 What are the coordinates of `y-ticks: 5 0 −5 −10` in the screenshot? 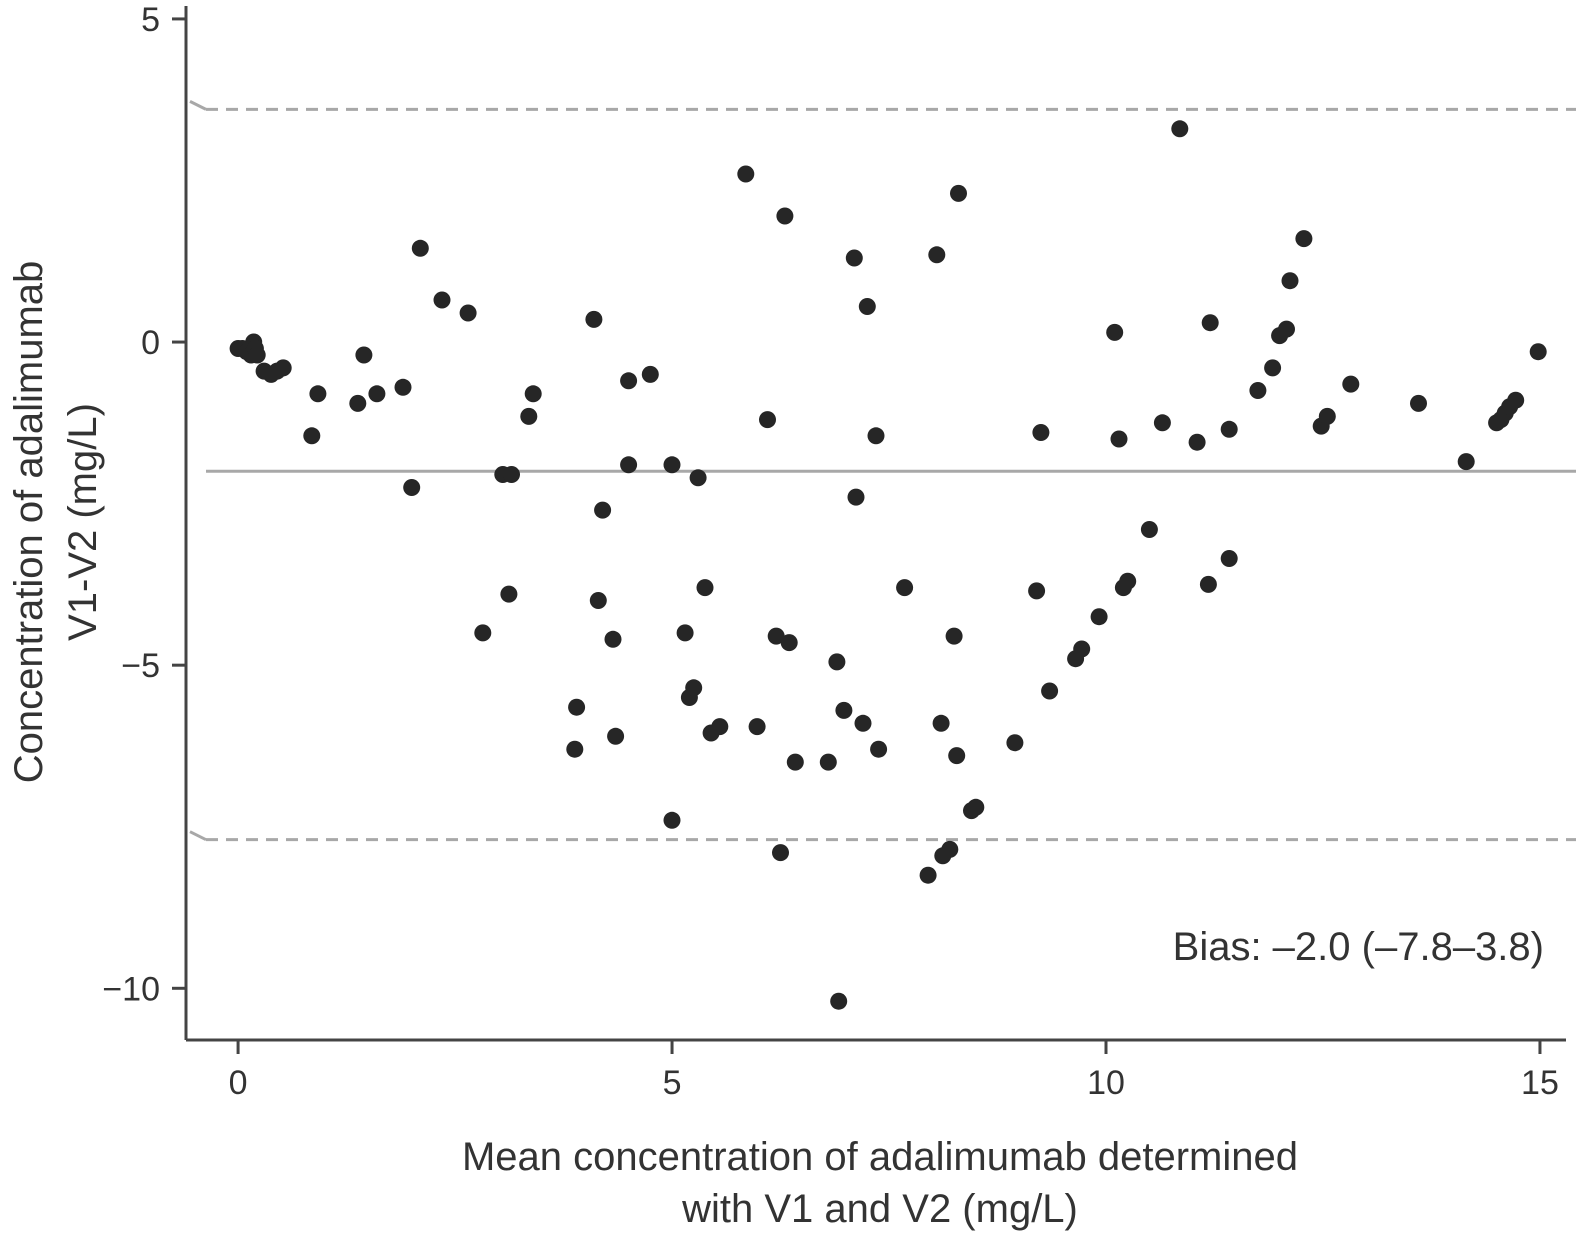 It's located at (144, 504).